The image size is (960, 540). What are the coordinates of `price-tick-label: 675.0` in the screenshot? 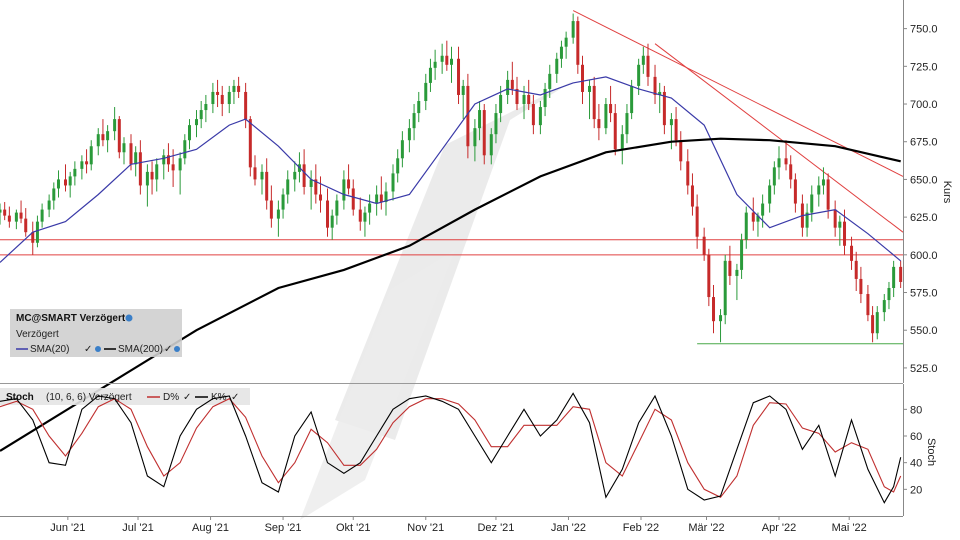 It's located at (924, 143).